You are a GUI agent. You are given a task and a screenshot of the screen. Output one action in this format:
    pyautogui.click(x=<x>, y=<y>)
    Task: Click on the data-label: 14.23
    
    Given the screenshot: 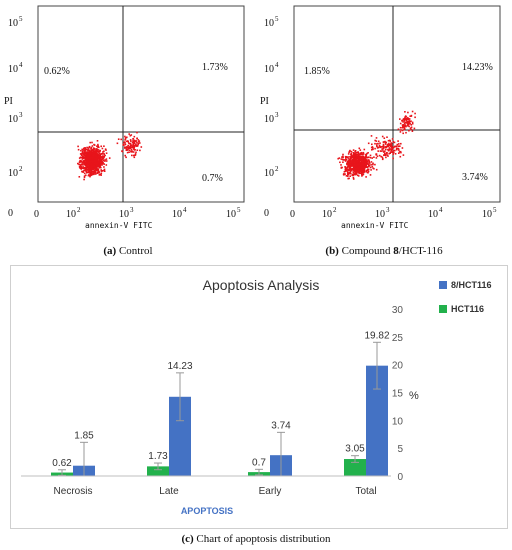 What is the action you would take?
    pyautogui.click(x=179, y=366)
    